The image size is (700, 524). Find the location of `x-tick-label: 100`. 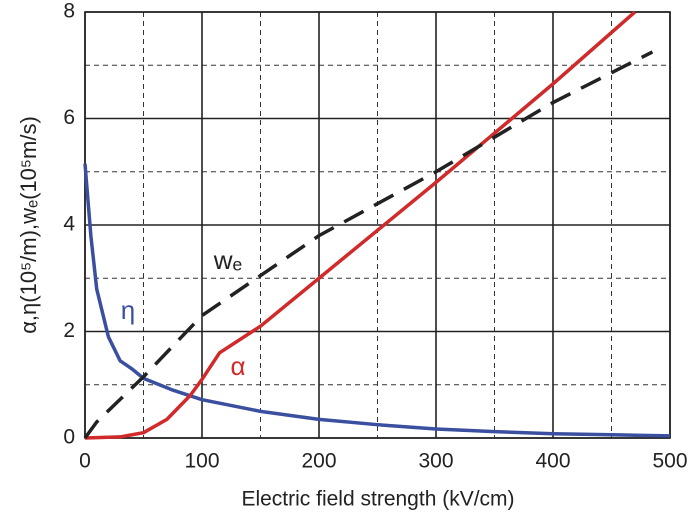

x-tick-label: 100 is located at coordinates (201, 461).